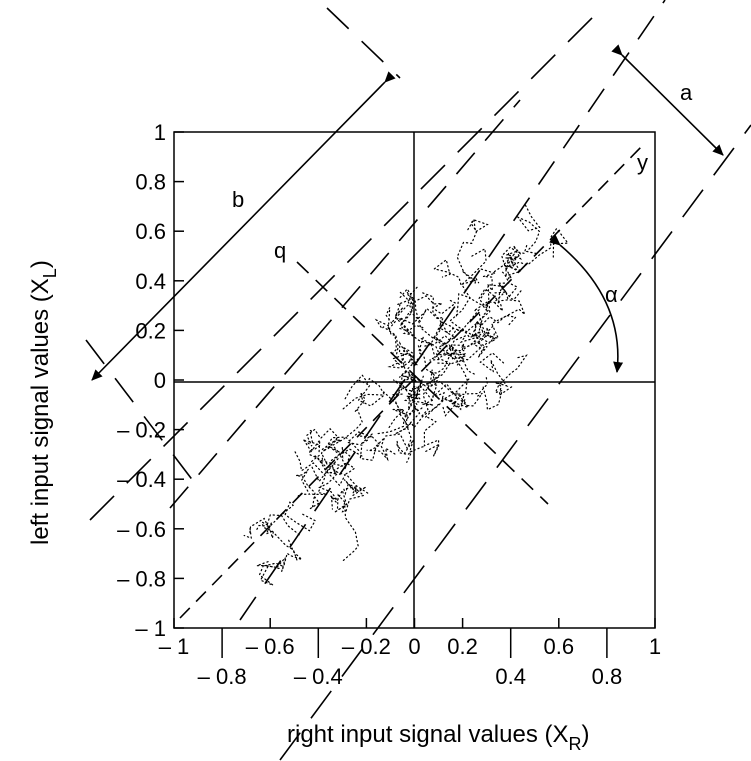 Image resolution: width=751 pixels, height=761 pixels. I want to click on dashed-top-left-boundary, so click(363, 43).